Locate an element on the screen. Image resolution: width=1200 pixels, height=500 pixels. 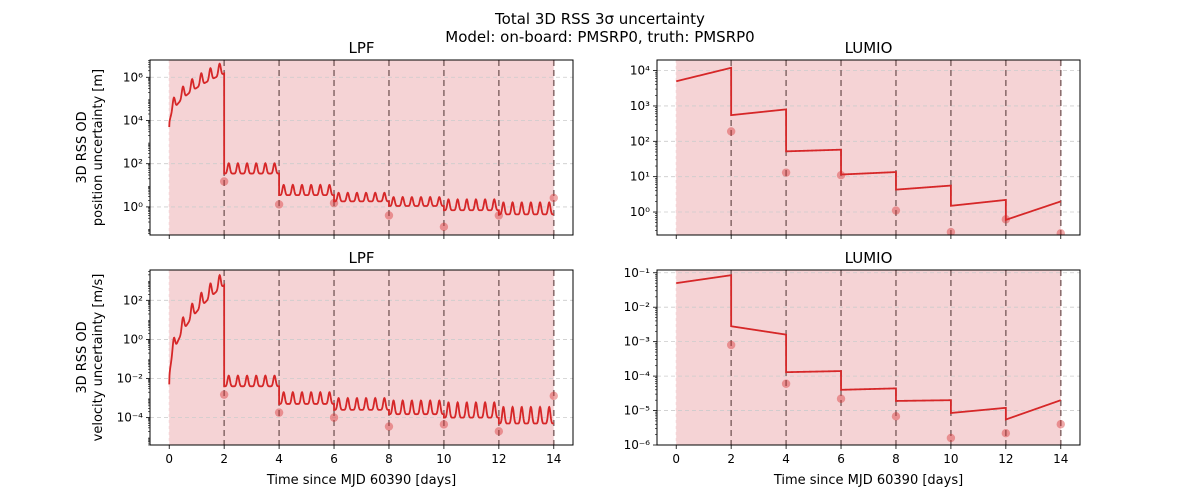
y-tick-label: 10¹ is located at coordinates (640, 177).